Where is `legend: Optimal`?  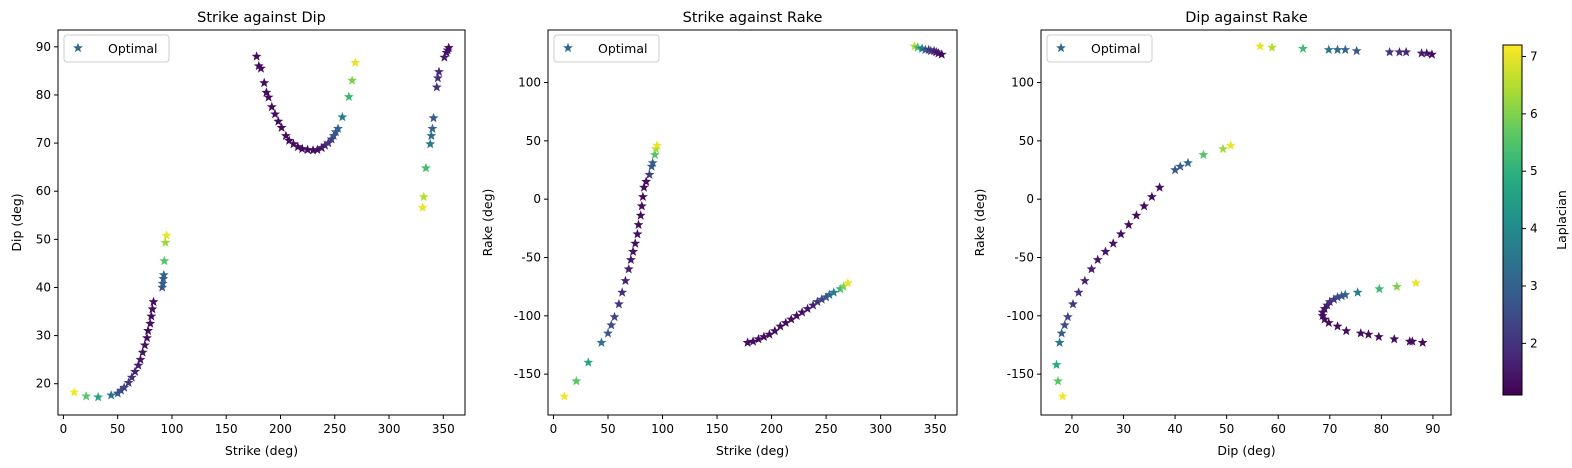
legend: Optimal is located at coordinates (1099, 48).